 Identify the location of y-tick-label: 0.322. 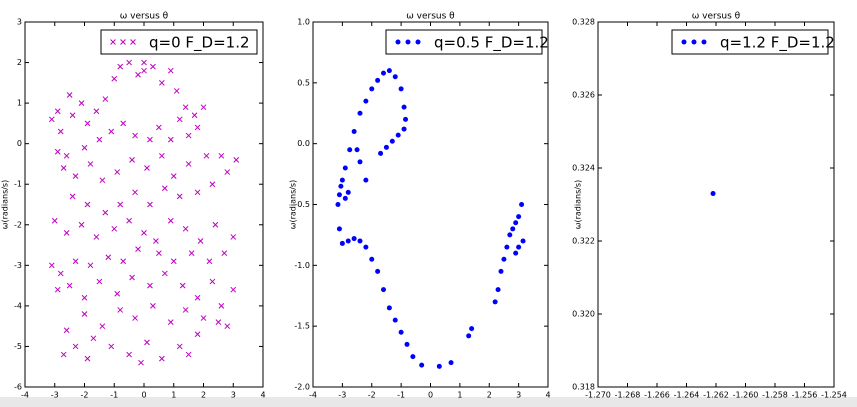
(583, 241).